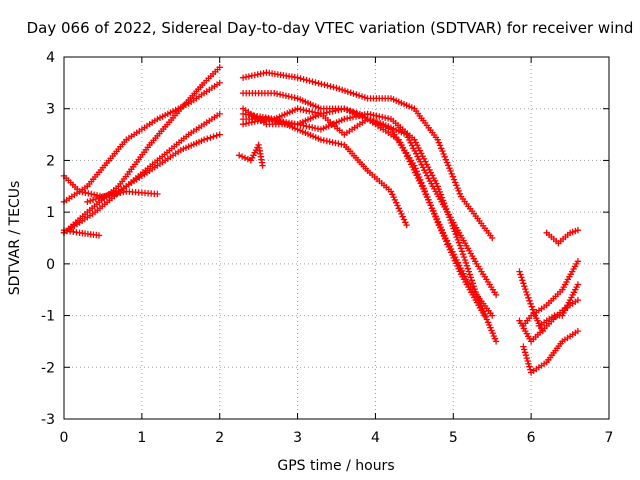 This screenshot has height=480, width=640. Describe the element at coordinates (50, 213) in the screenshot. I see `y-tick-label: 1` at that location.